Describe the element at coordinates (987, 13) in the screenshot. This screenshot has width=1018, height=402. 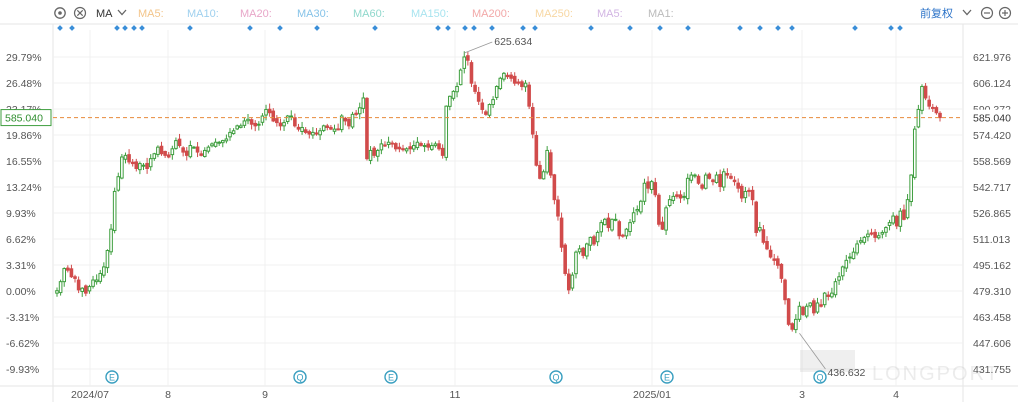
I see `zoom-out-icon` at that location.